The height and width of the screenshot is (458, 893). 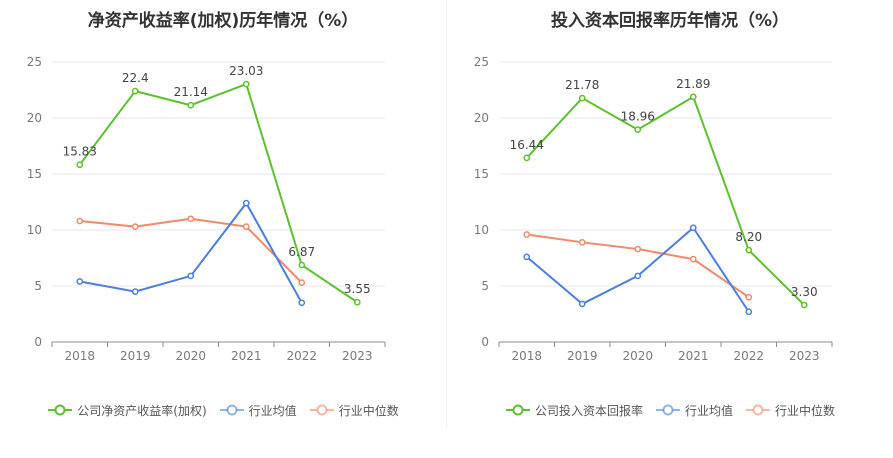 What do you see at coordinates (191, 92) in the screenshot?
I see `roe-data-label: 21.14` at bounding box center [191, 92].